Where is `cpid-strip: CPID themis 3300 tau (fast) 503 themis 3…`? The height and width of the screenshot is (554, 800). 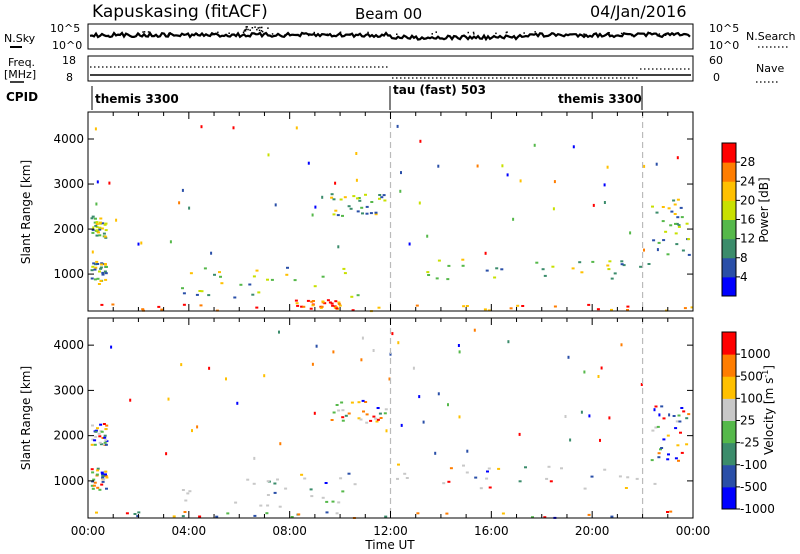
cpid-strip: CPID themis 3300 tau (fast) 503 themis 3… is located at coordinates (324, 96).